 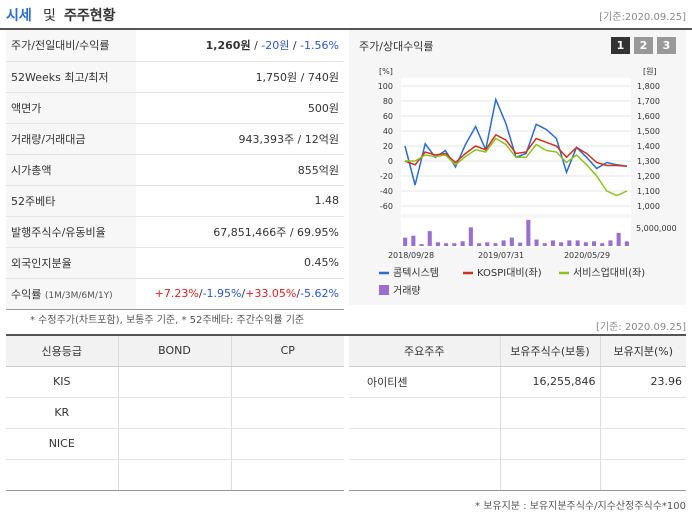 What do you see at coordinates (71, 77) in the screenshot?
I see `row-label: 52Weeks 최고/최저` at bounding box center [71, 77].